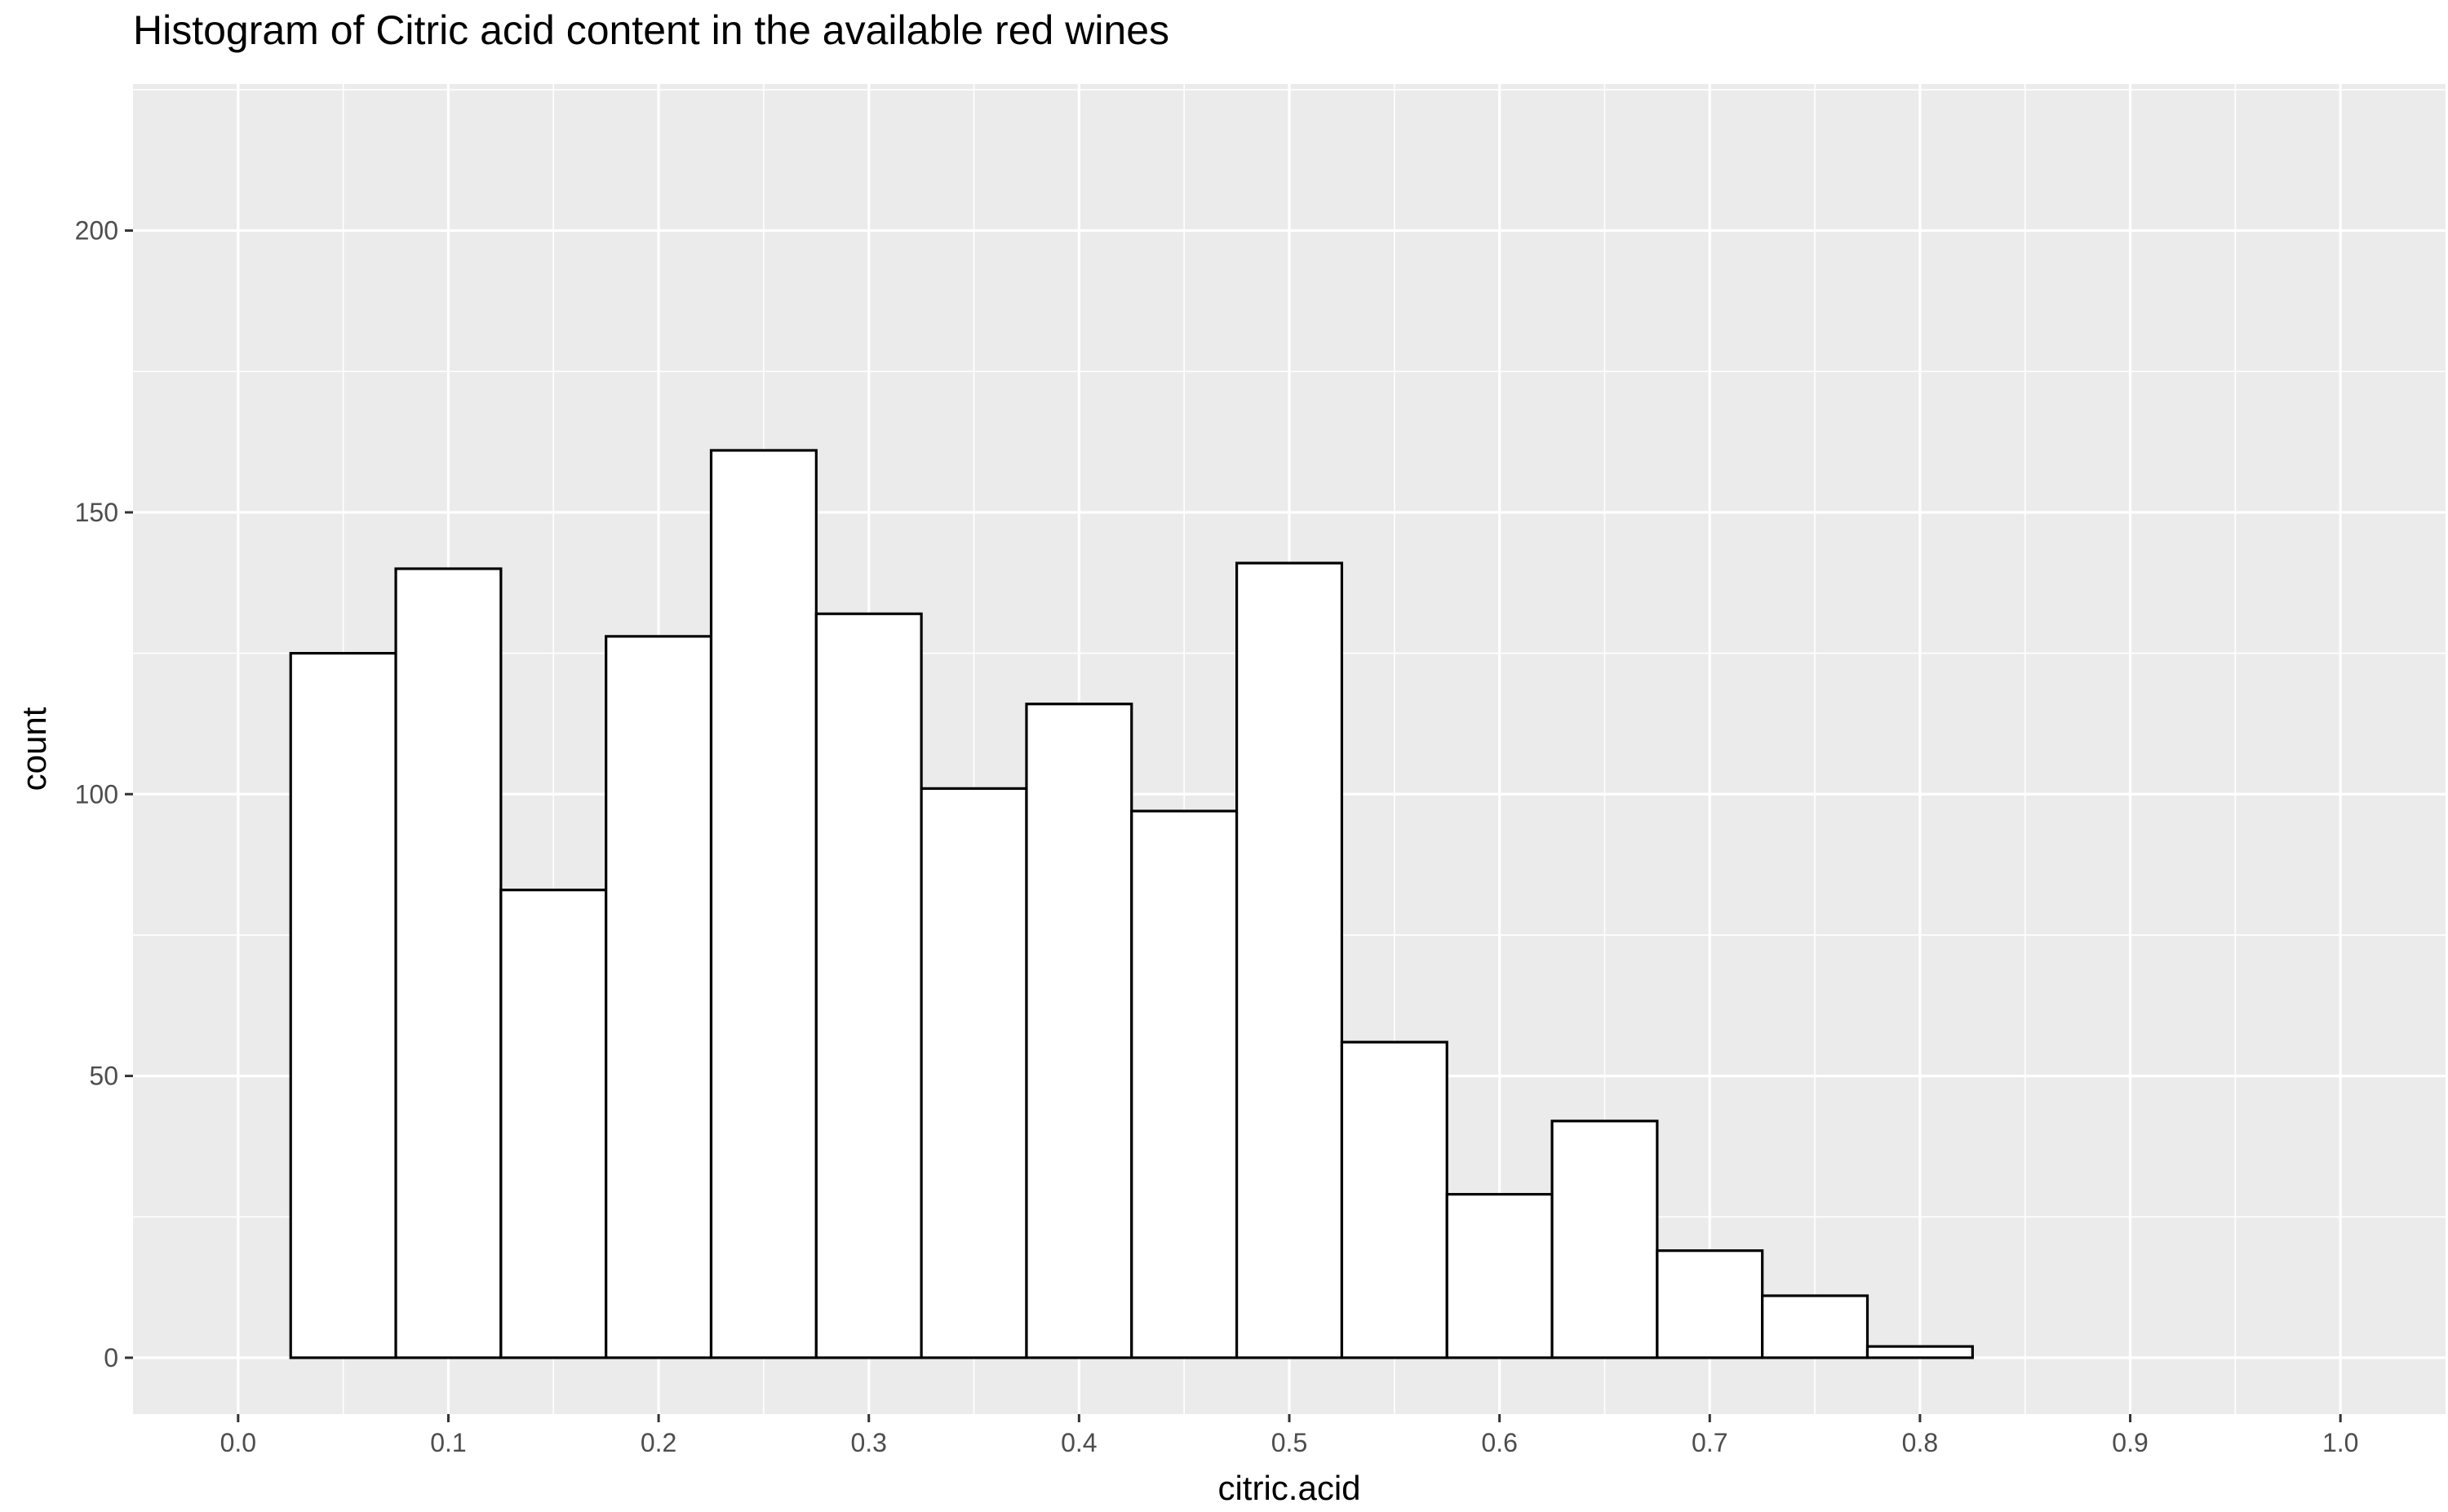  I want to click on y-axis: 0 50 100 150 200, so click(104, 794).